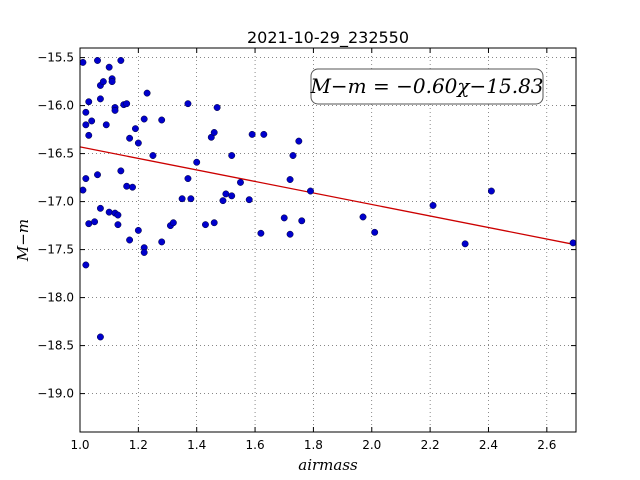 The height and width of the screenshot is (480, 640). Describe the element at coordinates (255, 445) in the screenshot. I see `x-tick-label: 1.6` at that location.